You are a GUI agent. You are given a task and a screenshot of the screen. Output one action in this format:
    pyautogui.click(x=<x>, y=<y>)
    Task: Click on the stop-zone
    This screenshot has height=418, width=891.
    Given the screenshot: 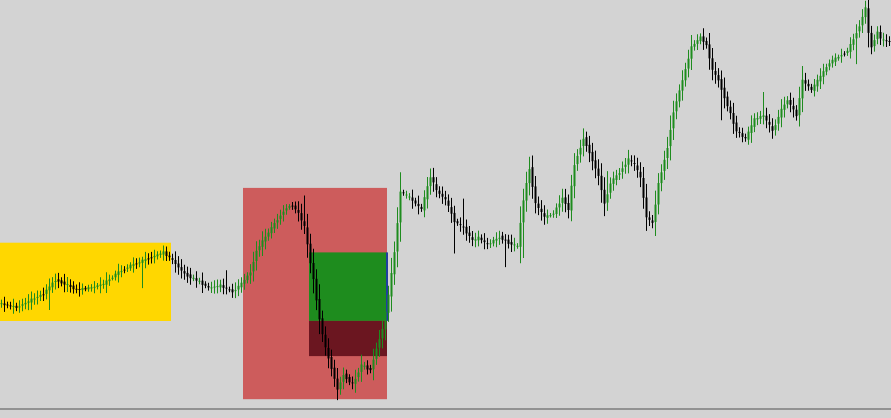 What is the action you would take?
    pyautogui.click(x=348, y=338)
    